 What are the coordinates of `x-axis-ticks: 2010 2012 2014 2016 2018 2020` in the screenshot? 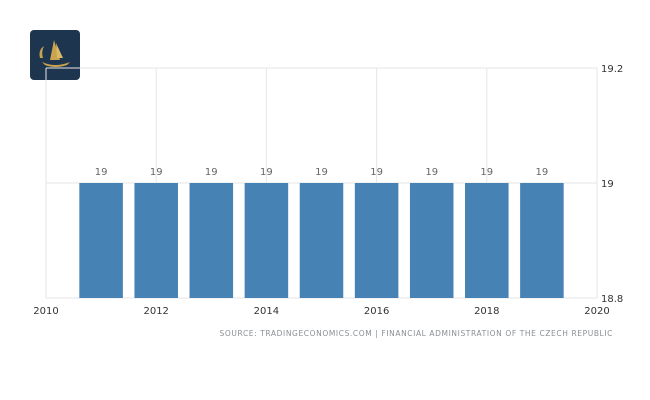 It's located at (321, 311).